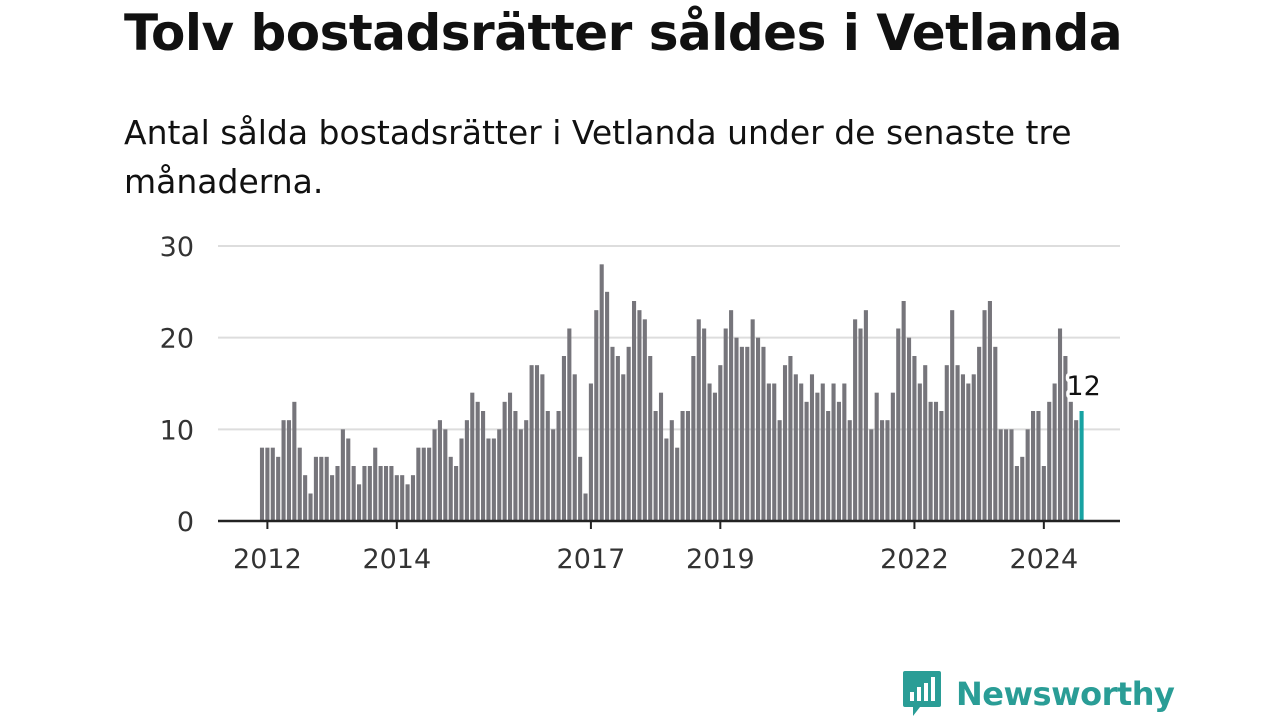  What do you see at coordinates (669, 524) in the screenshot?
I see `axes` at bounding box center [669, 524].